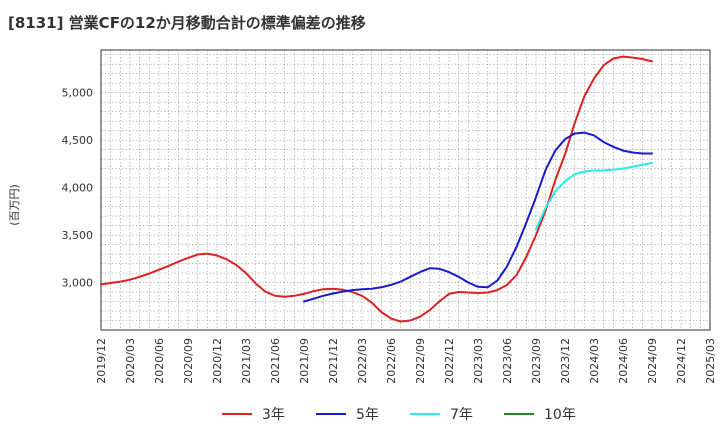 The image size is (720, 440). What do you see at coordinates (536, 361) in the screenshot?
I see `x-tick-label: 2023/09` at bounding box center [536, 361].